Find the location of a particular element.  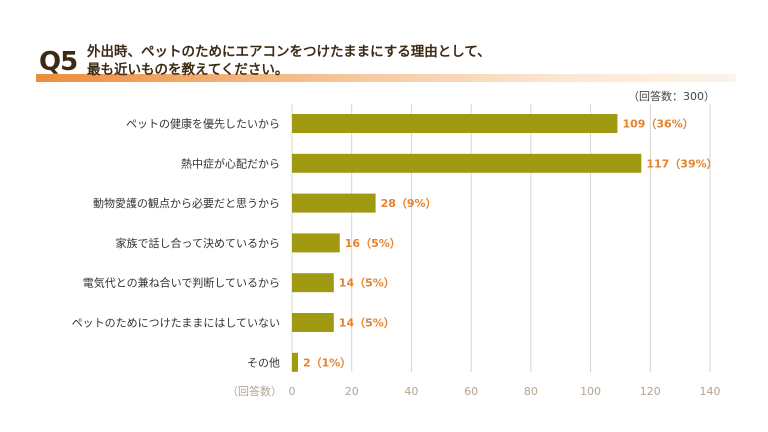

value-label: 109（36%） is located at coordinates (657, 124).